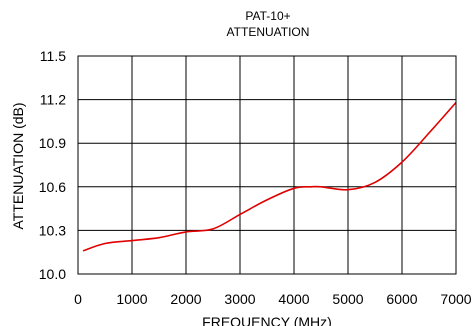  What do you see at coordinates (52, 165) in the screenshot?
I see `y-tick-labels: 10.0 10.3 10.6 10.9 11.2 11.5` at bounding box center [52, 165].